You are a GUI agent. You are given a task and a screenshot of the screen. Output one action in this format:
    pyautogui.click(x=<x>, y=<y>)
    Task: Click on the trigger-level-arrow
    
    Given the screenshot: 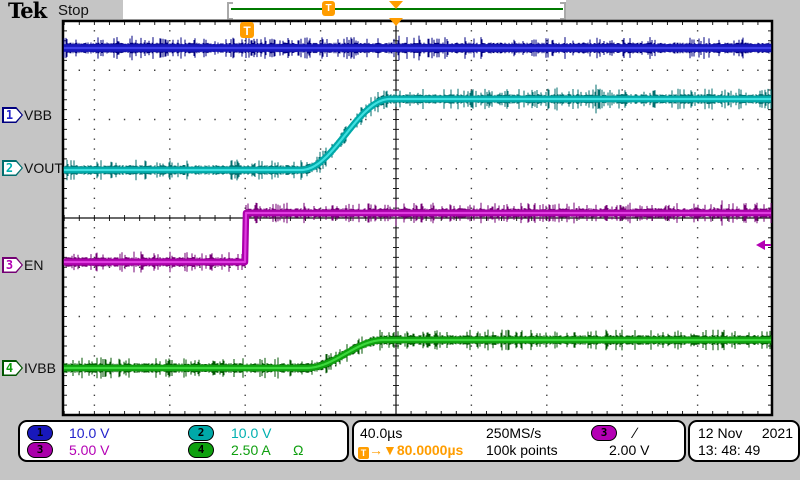 What is the action you would take?
    pyautogui.click(x=760, y=245)
    